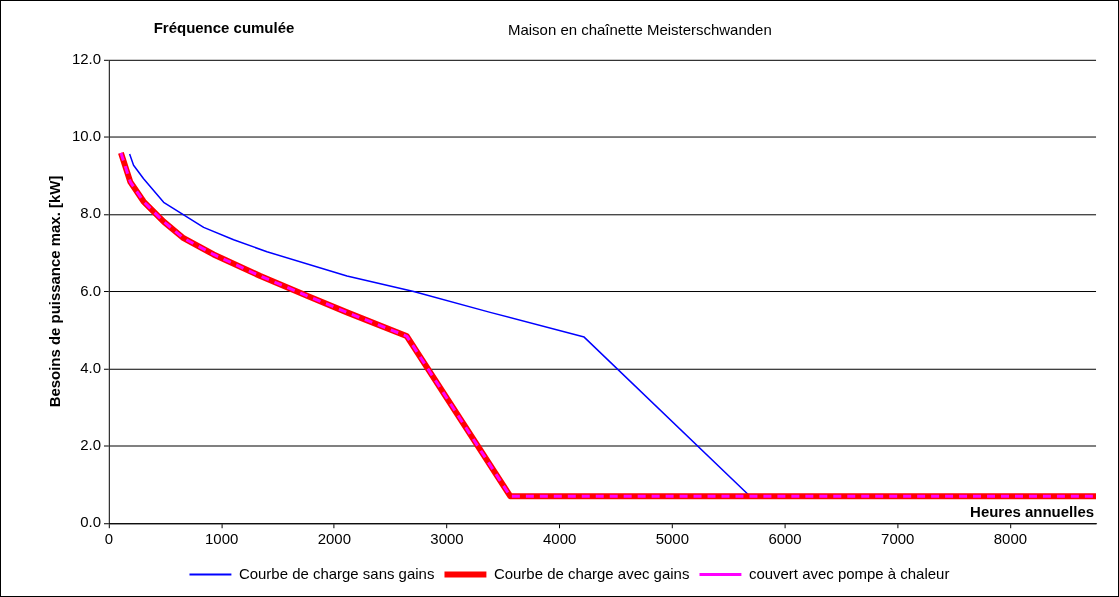  Describe the element at coordinates (591, 573) in the screenshot. I see `legend-label: Courbe de charge avec gains` at that location.